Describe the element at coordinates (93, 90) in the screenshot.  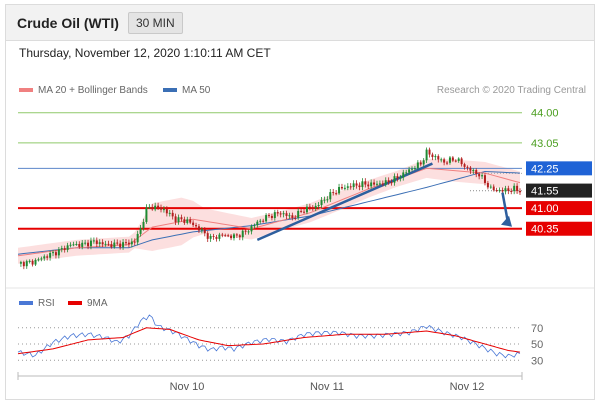
I see `legend-ma20-label: MA 20 + Bollinger Bands` at that location.